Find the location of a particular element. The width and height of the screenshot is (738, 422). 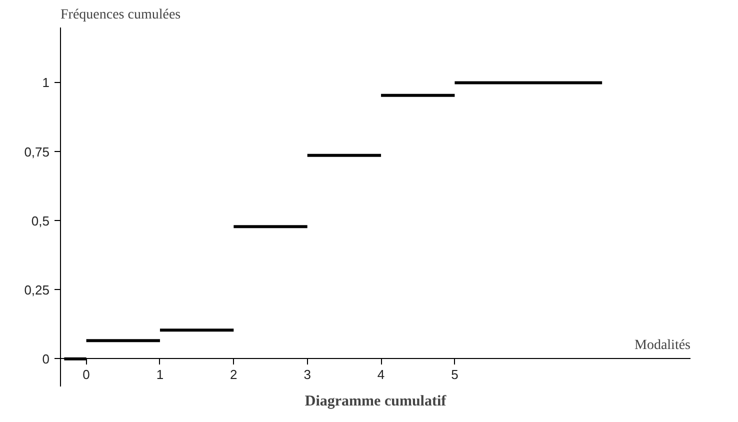

x-tick-label: 2 is located at coordinates (234, 374).